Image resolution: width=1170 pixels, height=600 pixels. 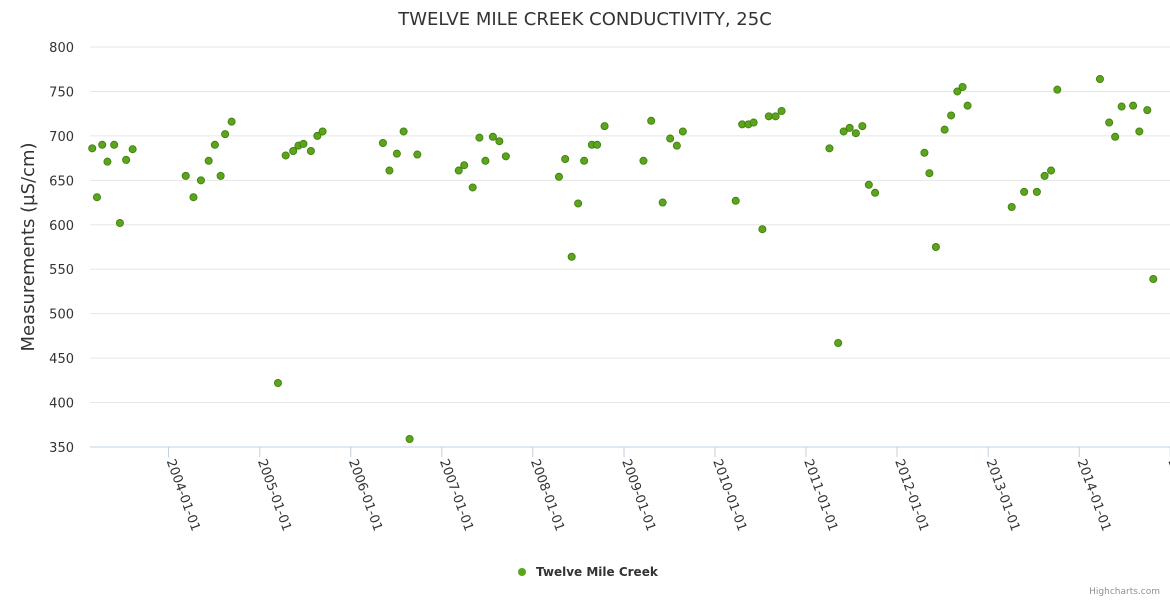 What do you see at coordinates (61, 248) in the screenshot?
I see `y-axis-ticks: 350 400 450 500 550 600 650 700 750 800` at bounding box center [61, 248].